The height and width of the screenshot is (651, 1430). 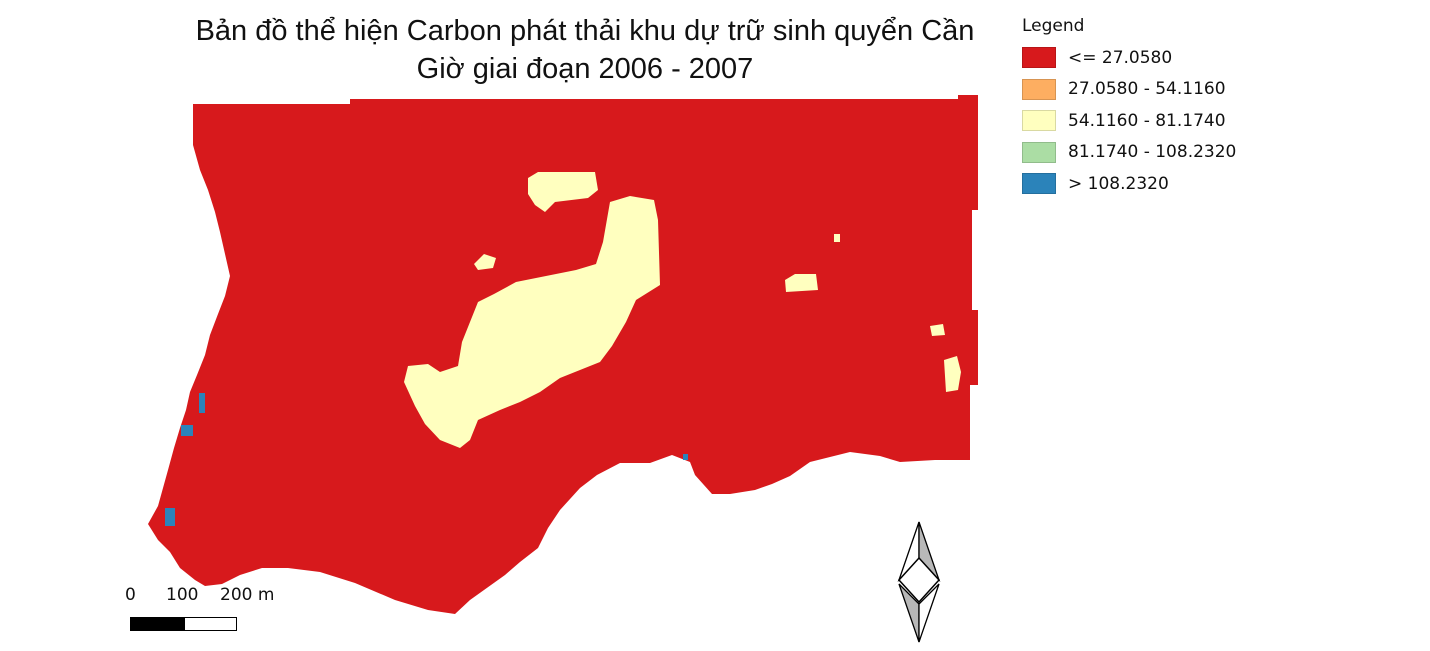 I want to click on legend-item-2: 27.0580 - 54.1160, so click(x=1129, y=90).